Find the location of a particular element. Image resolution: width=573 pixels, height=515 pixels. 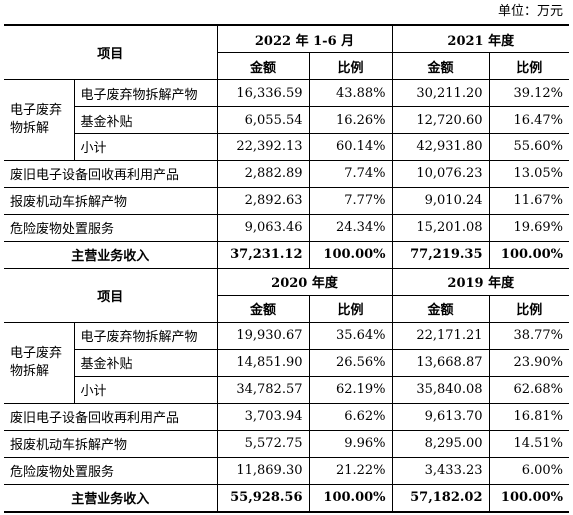

ratio-cell: 43.88% is located at coordinates (350, 93).